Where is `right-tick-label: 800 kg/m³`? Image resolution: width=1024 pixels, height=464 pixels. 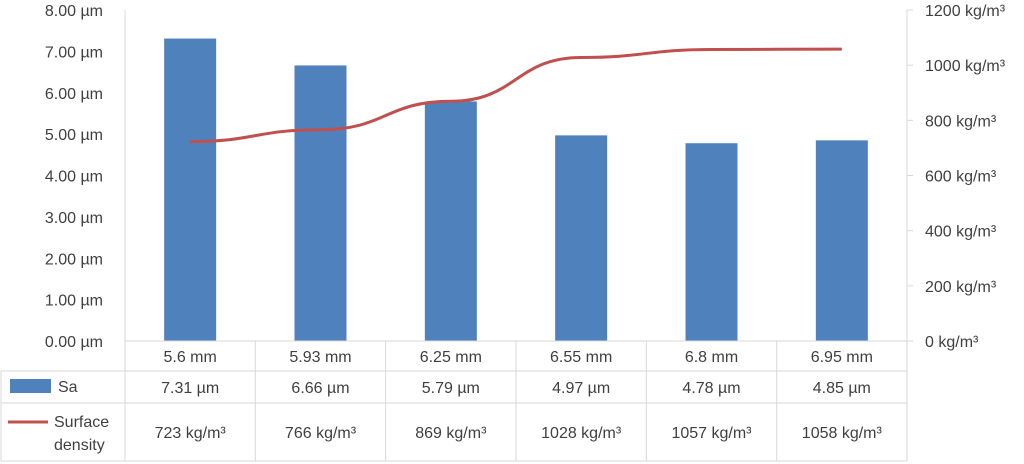 right-tick-label: 800 kg/m³ is located at coordinates (961, 121).